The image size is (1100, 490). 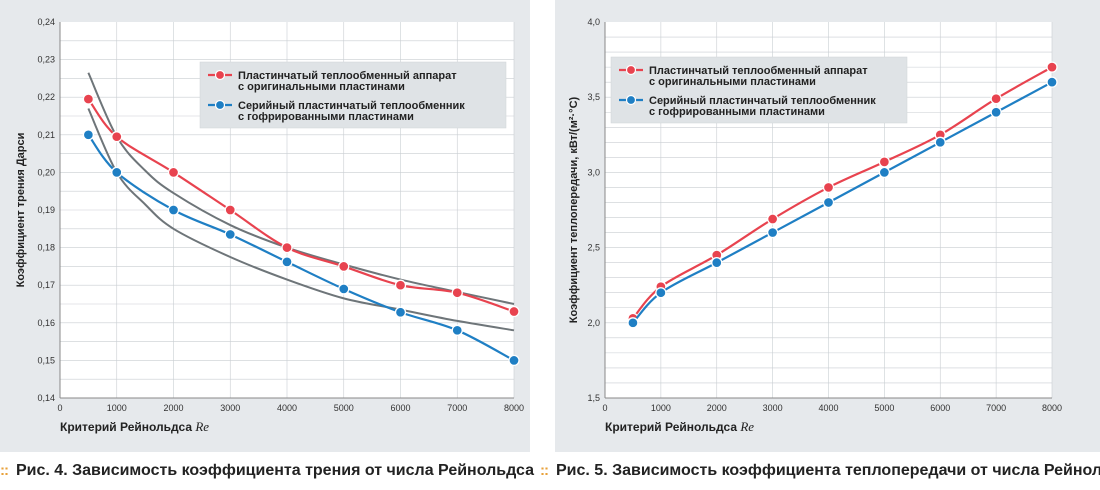 I want to click on y-tick-label: 1,5, so click(x=593, y=398).